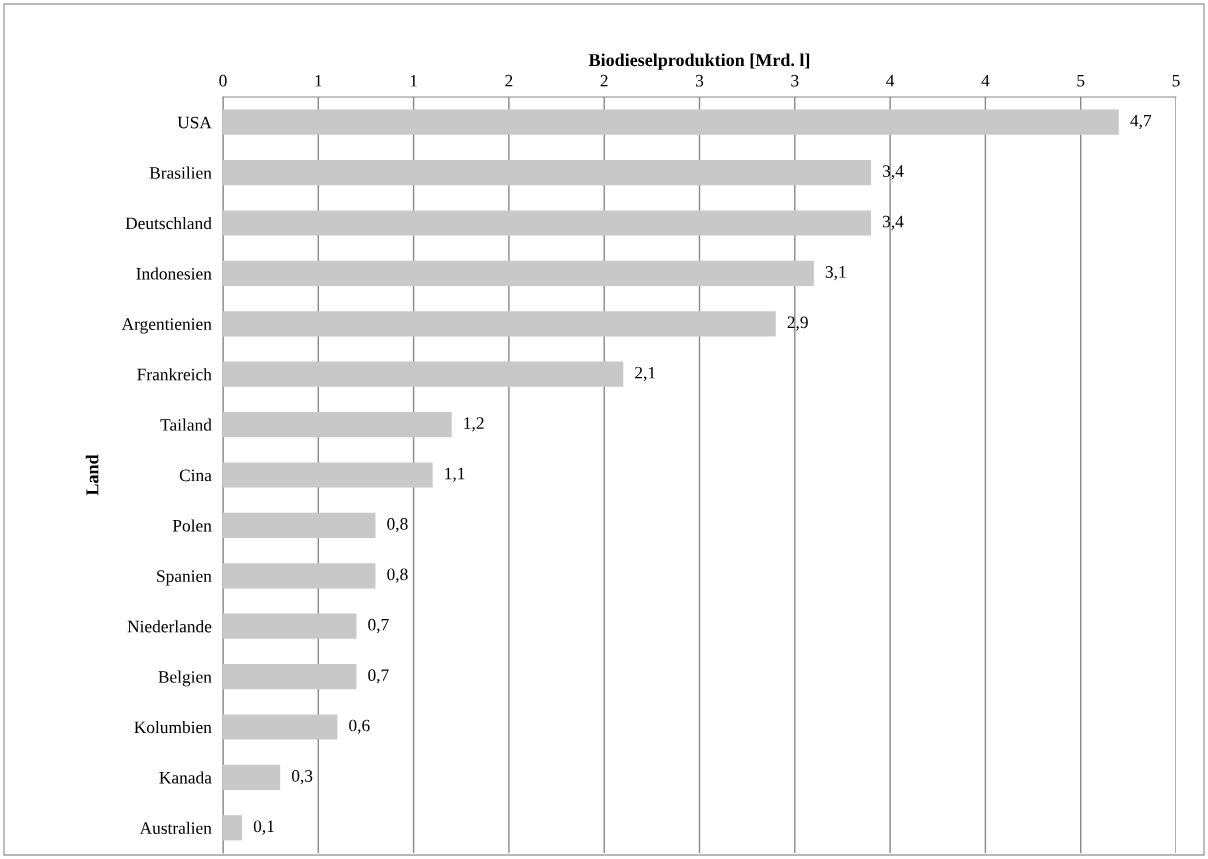  What do you see at coordinates (185, 678) in the screenshot?
I see `y-tick-label: Belgien` at bounding box center [185, 678].